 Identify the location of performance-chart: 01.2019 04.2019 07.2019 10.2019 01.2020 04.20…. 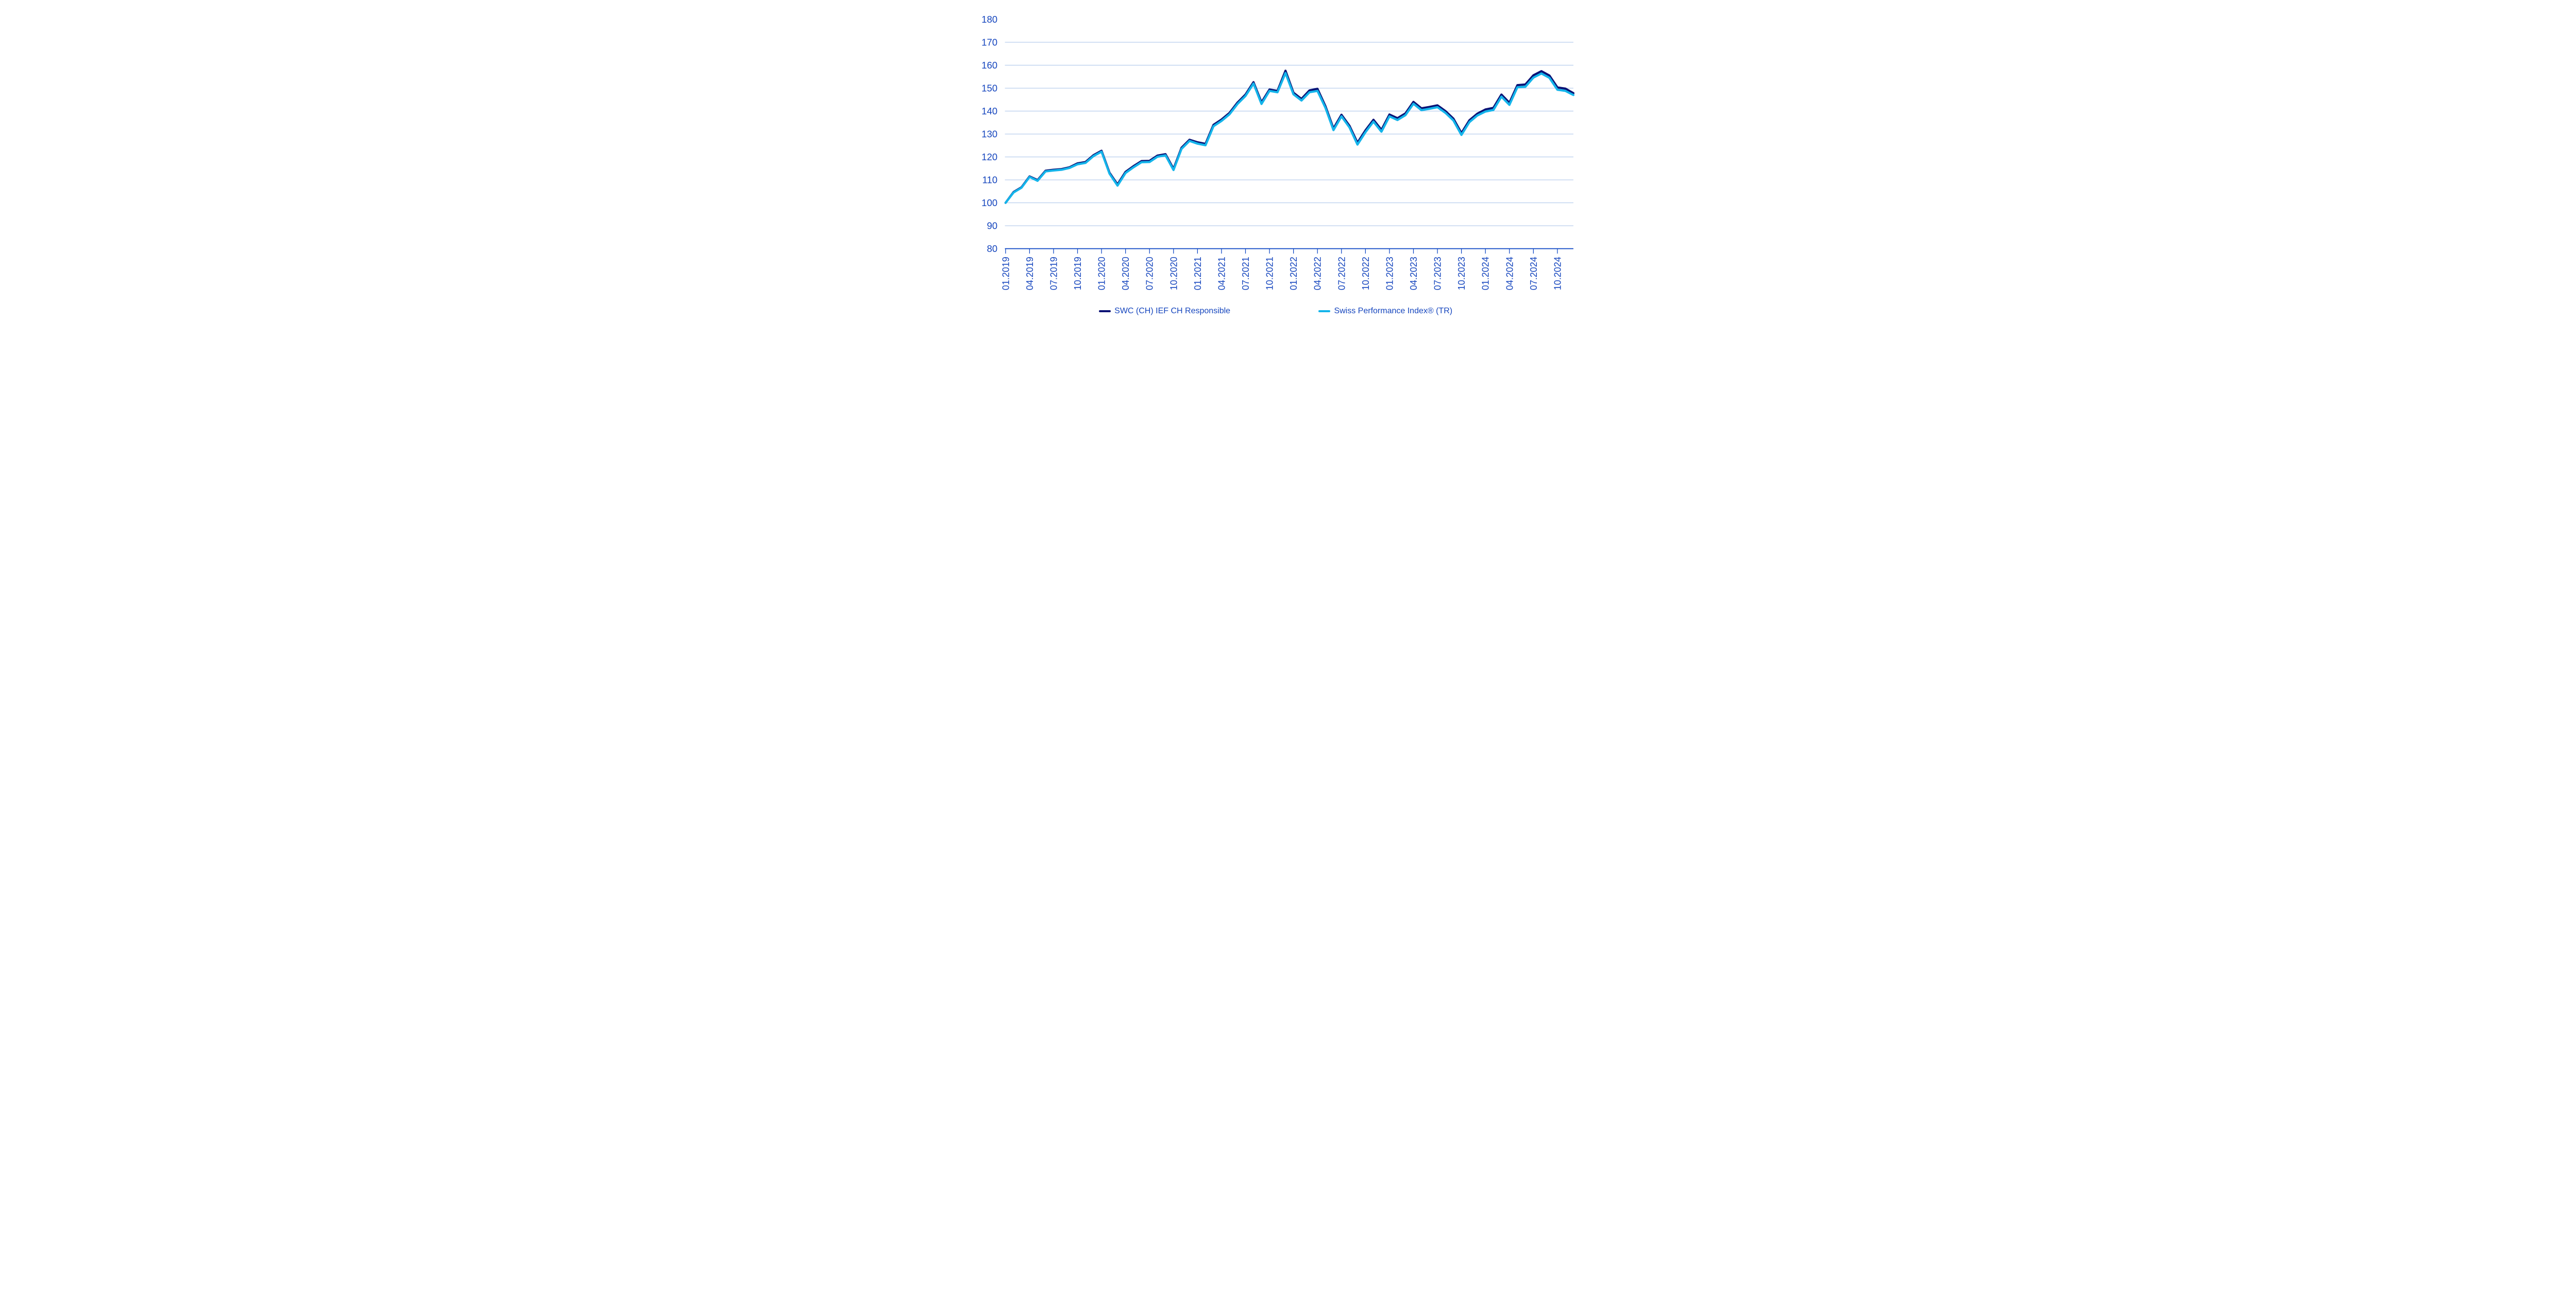
(1288, 163).